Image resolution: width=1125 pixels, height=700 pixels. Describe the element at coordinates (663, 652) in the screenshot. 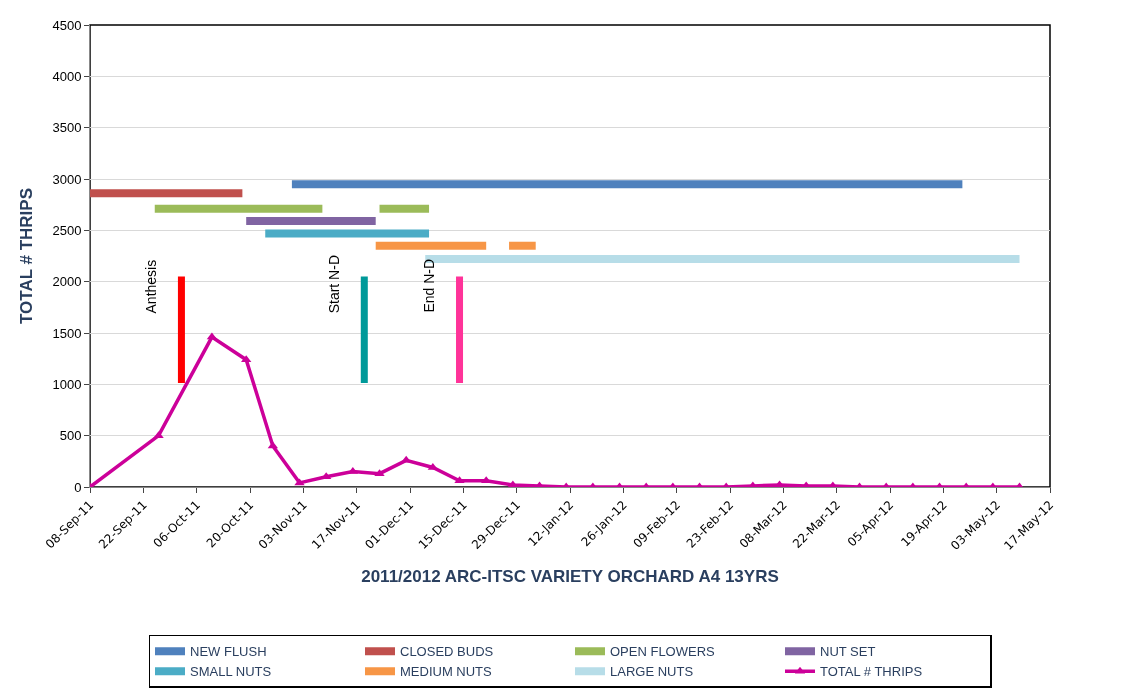

I see `legend-label: OPEN FLOWERS` at that location.